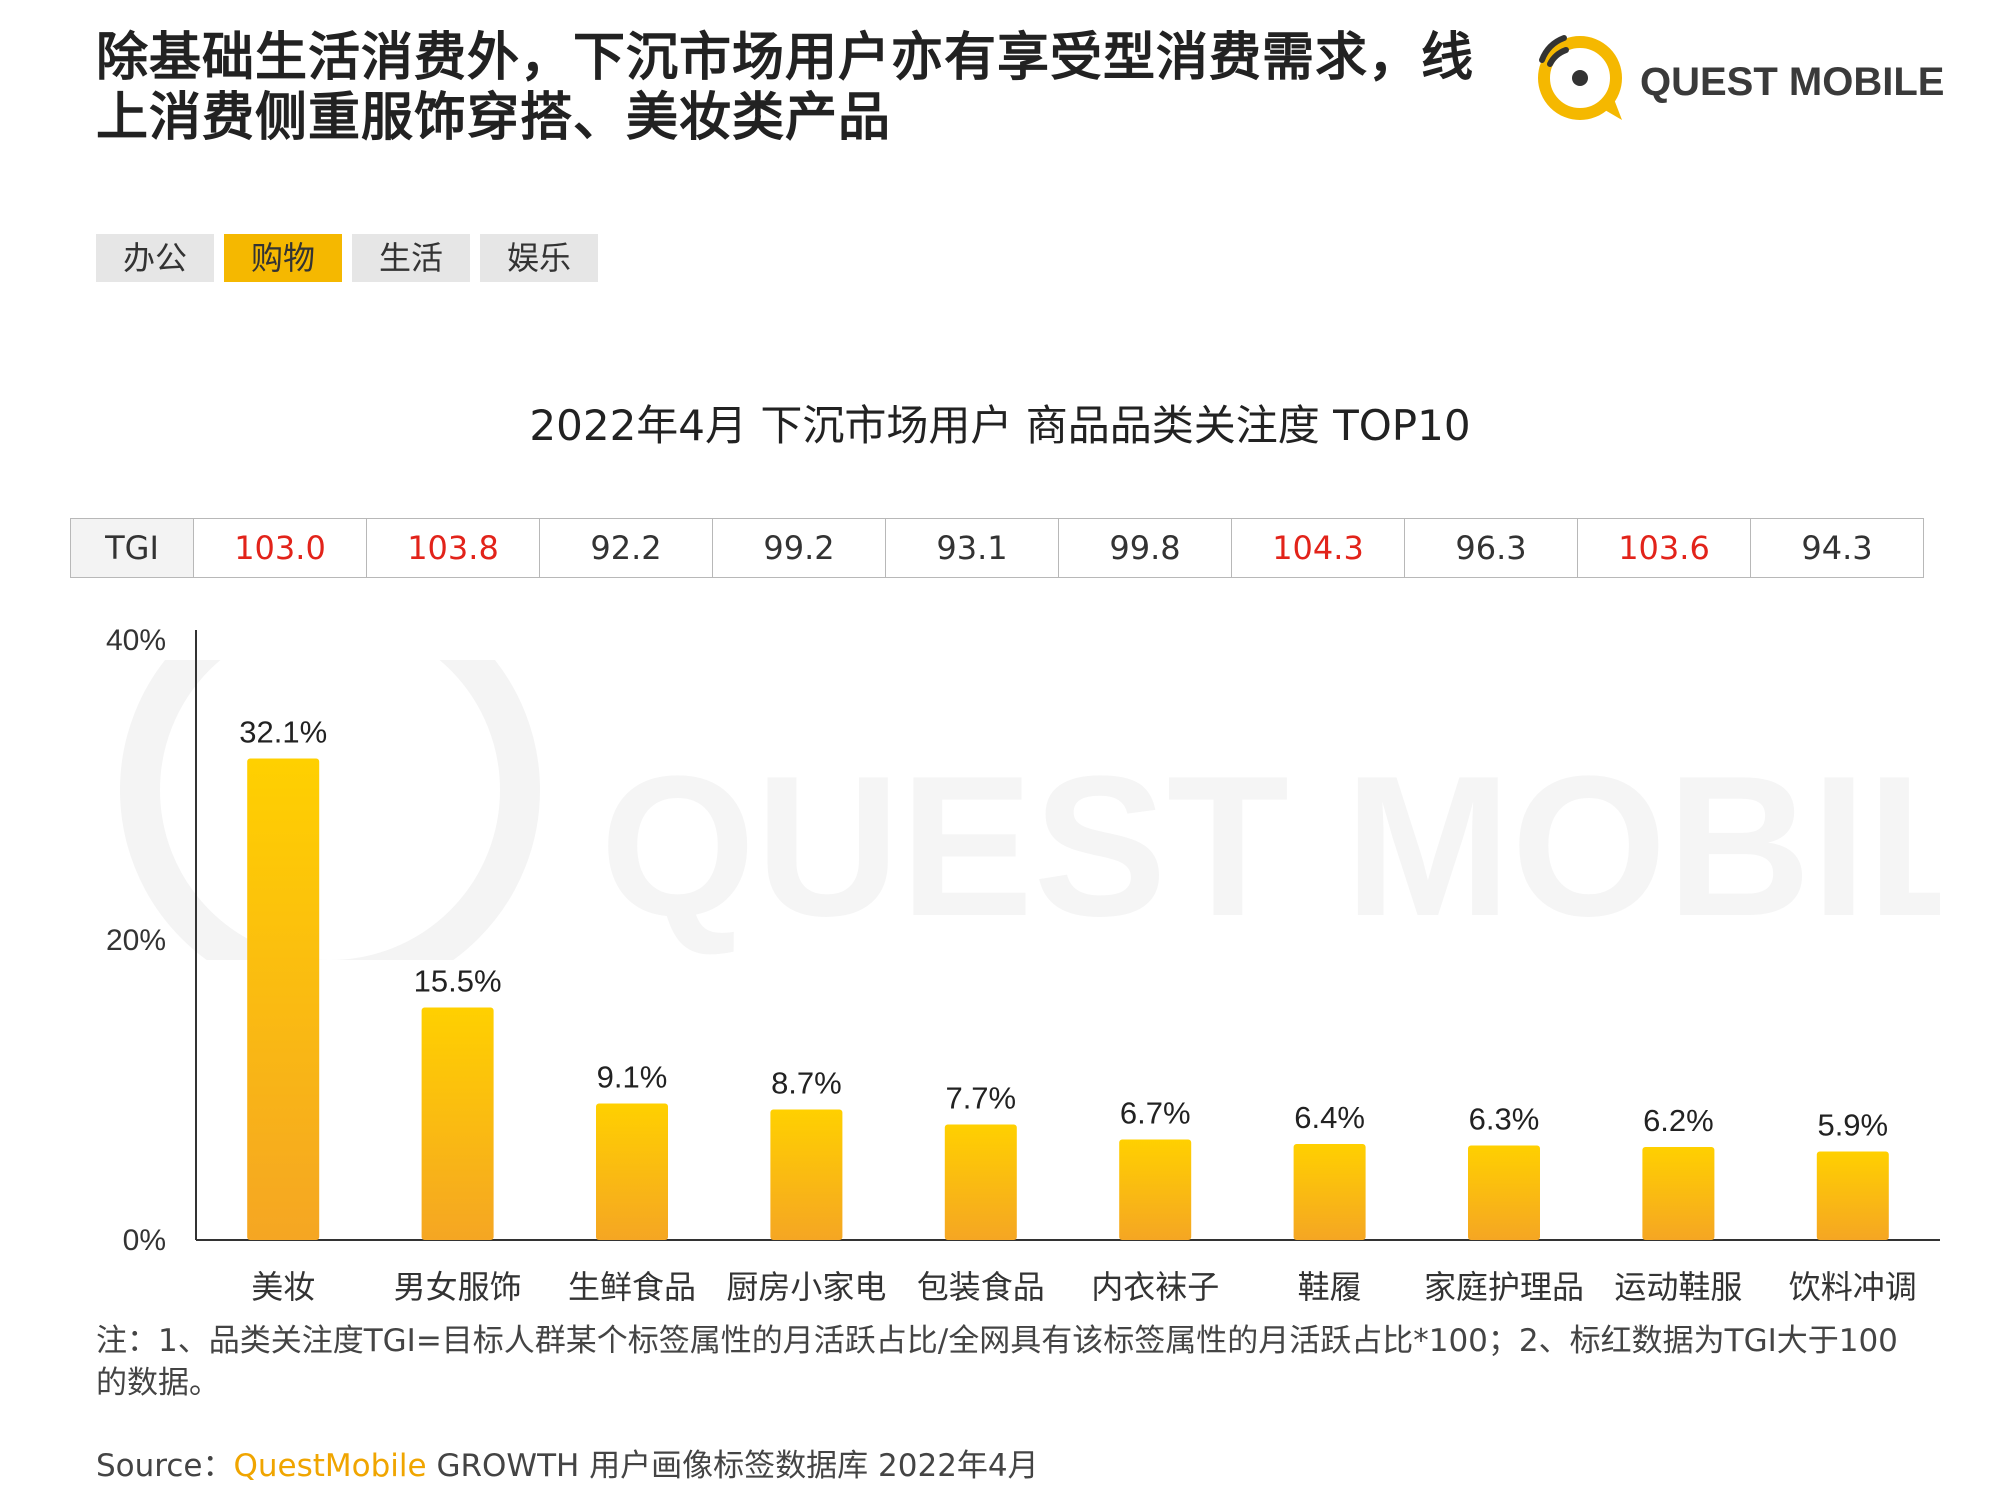  Describe the element at coordinates (1155, 1287) in the screenshot. I see `x-tick-label: 内衣袜子` at that location.